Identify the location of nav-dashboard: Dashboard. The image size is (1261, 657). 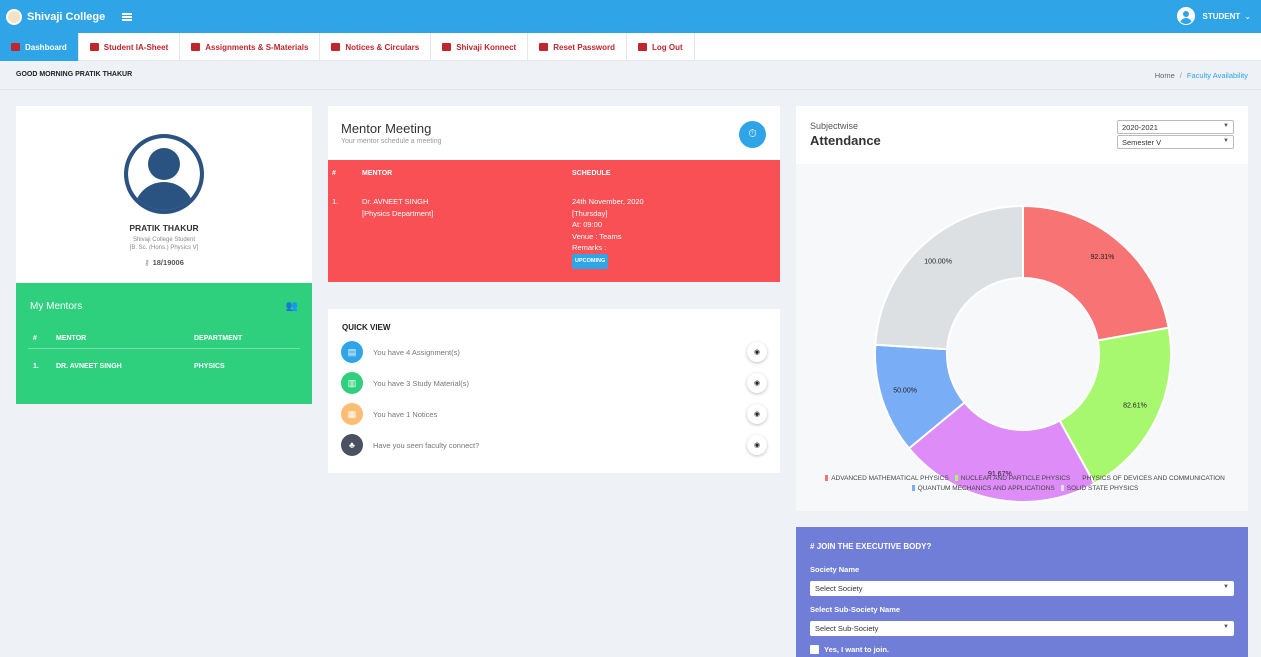
(39, 47).